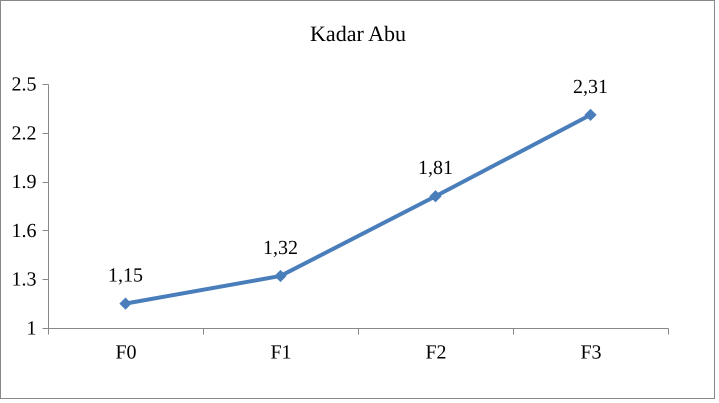  I want to click on y-tick-label: 1.3, so click(24, 279).